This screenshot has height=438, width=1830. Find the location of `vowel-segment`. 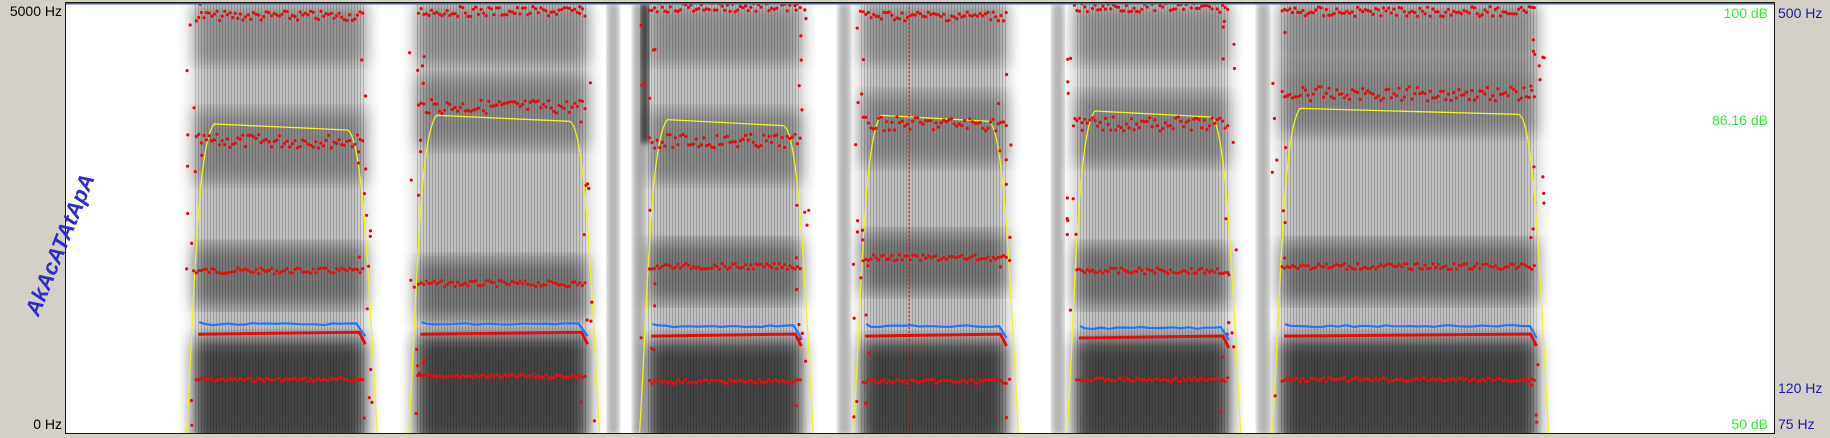

vowel-segment is located at coordinates (1408, 218).